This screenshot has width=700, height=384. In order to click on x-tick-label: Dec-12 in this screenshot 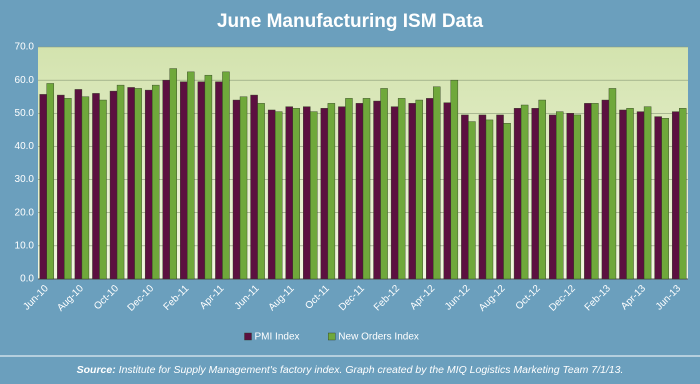, I will do `click(562, 298)`.